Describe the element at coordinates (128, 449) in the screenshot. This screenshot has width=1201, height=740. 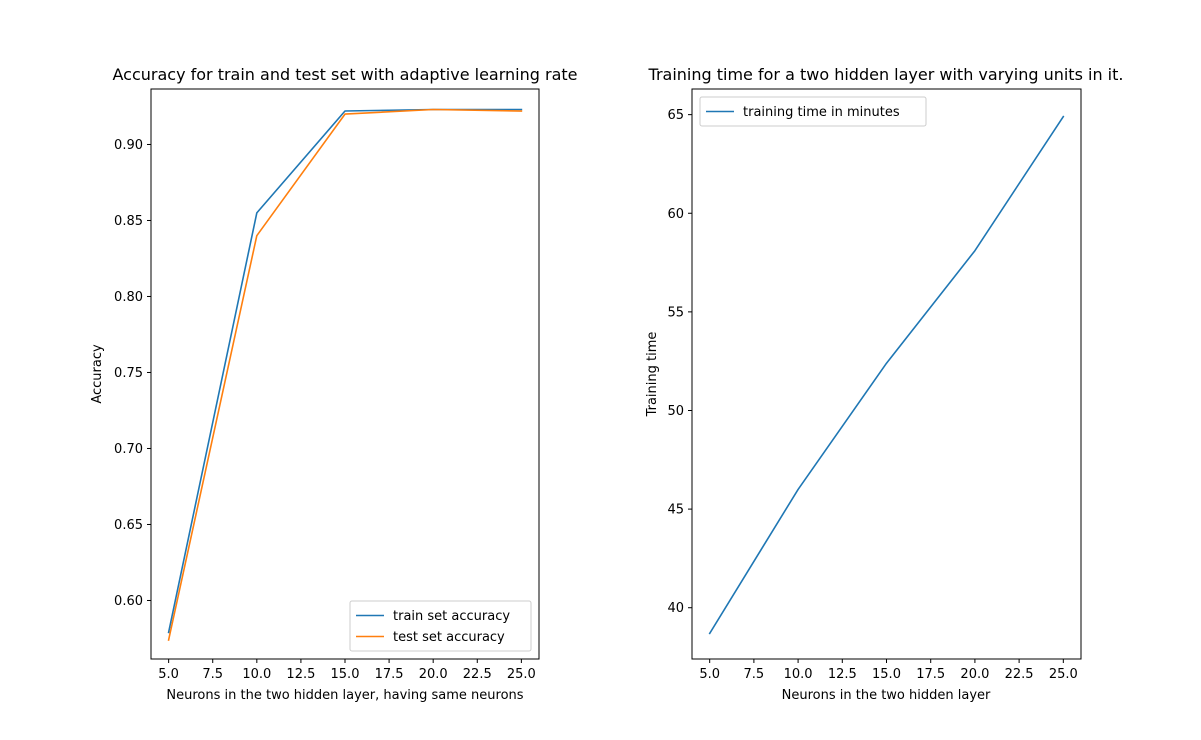
I see `y-tick-label: 0.70` at that location.